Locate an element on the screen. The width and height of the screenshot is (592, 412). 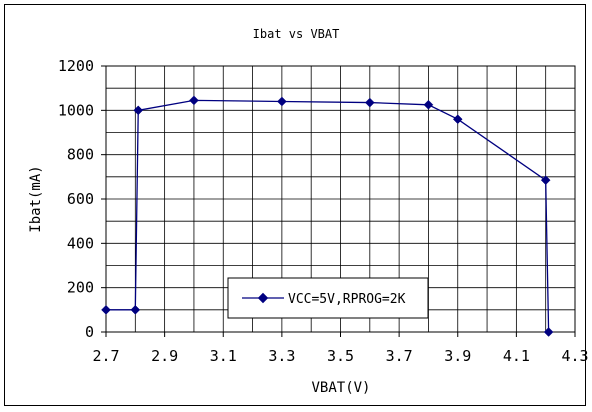
legend-marker-sample is located at coordinates (263, 298).